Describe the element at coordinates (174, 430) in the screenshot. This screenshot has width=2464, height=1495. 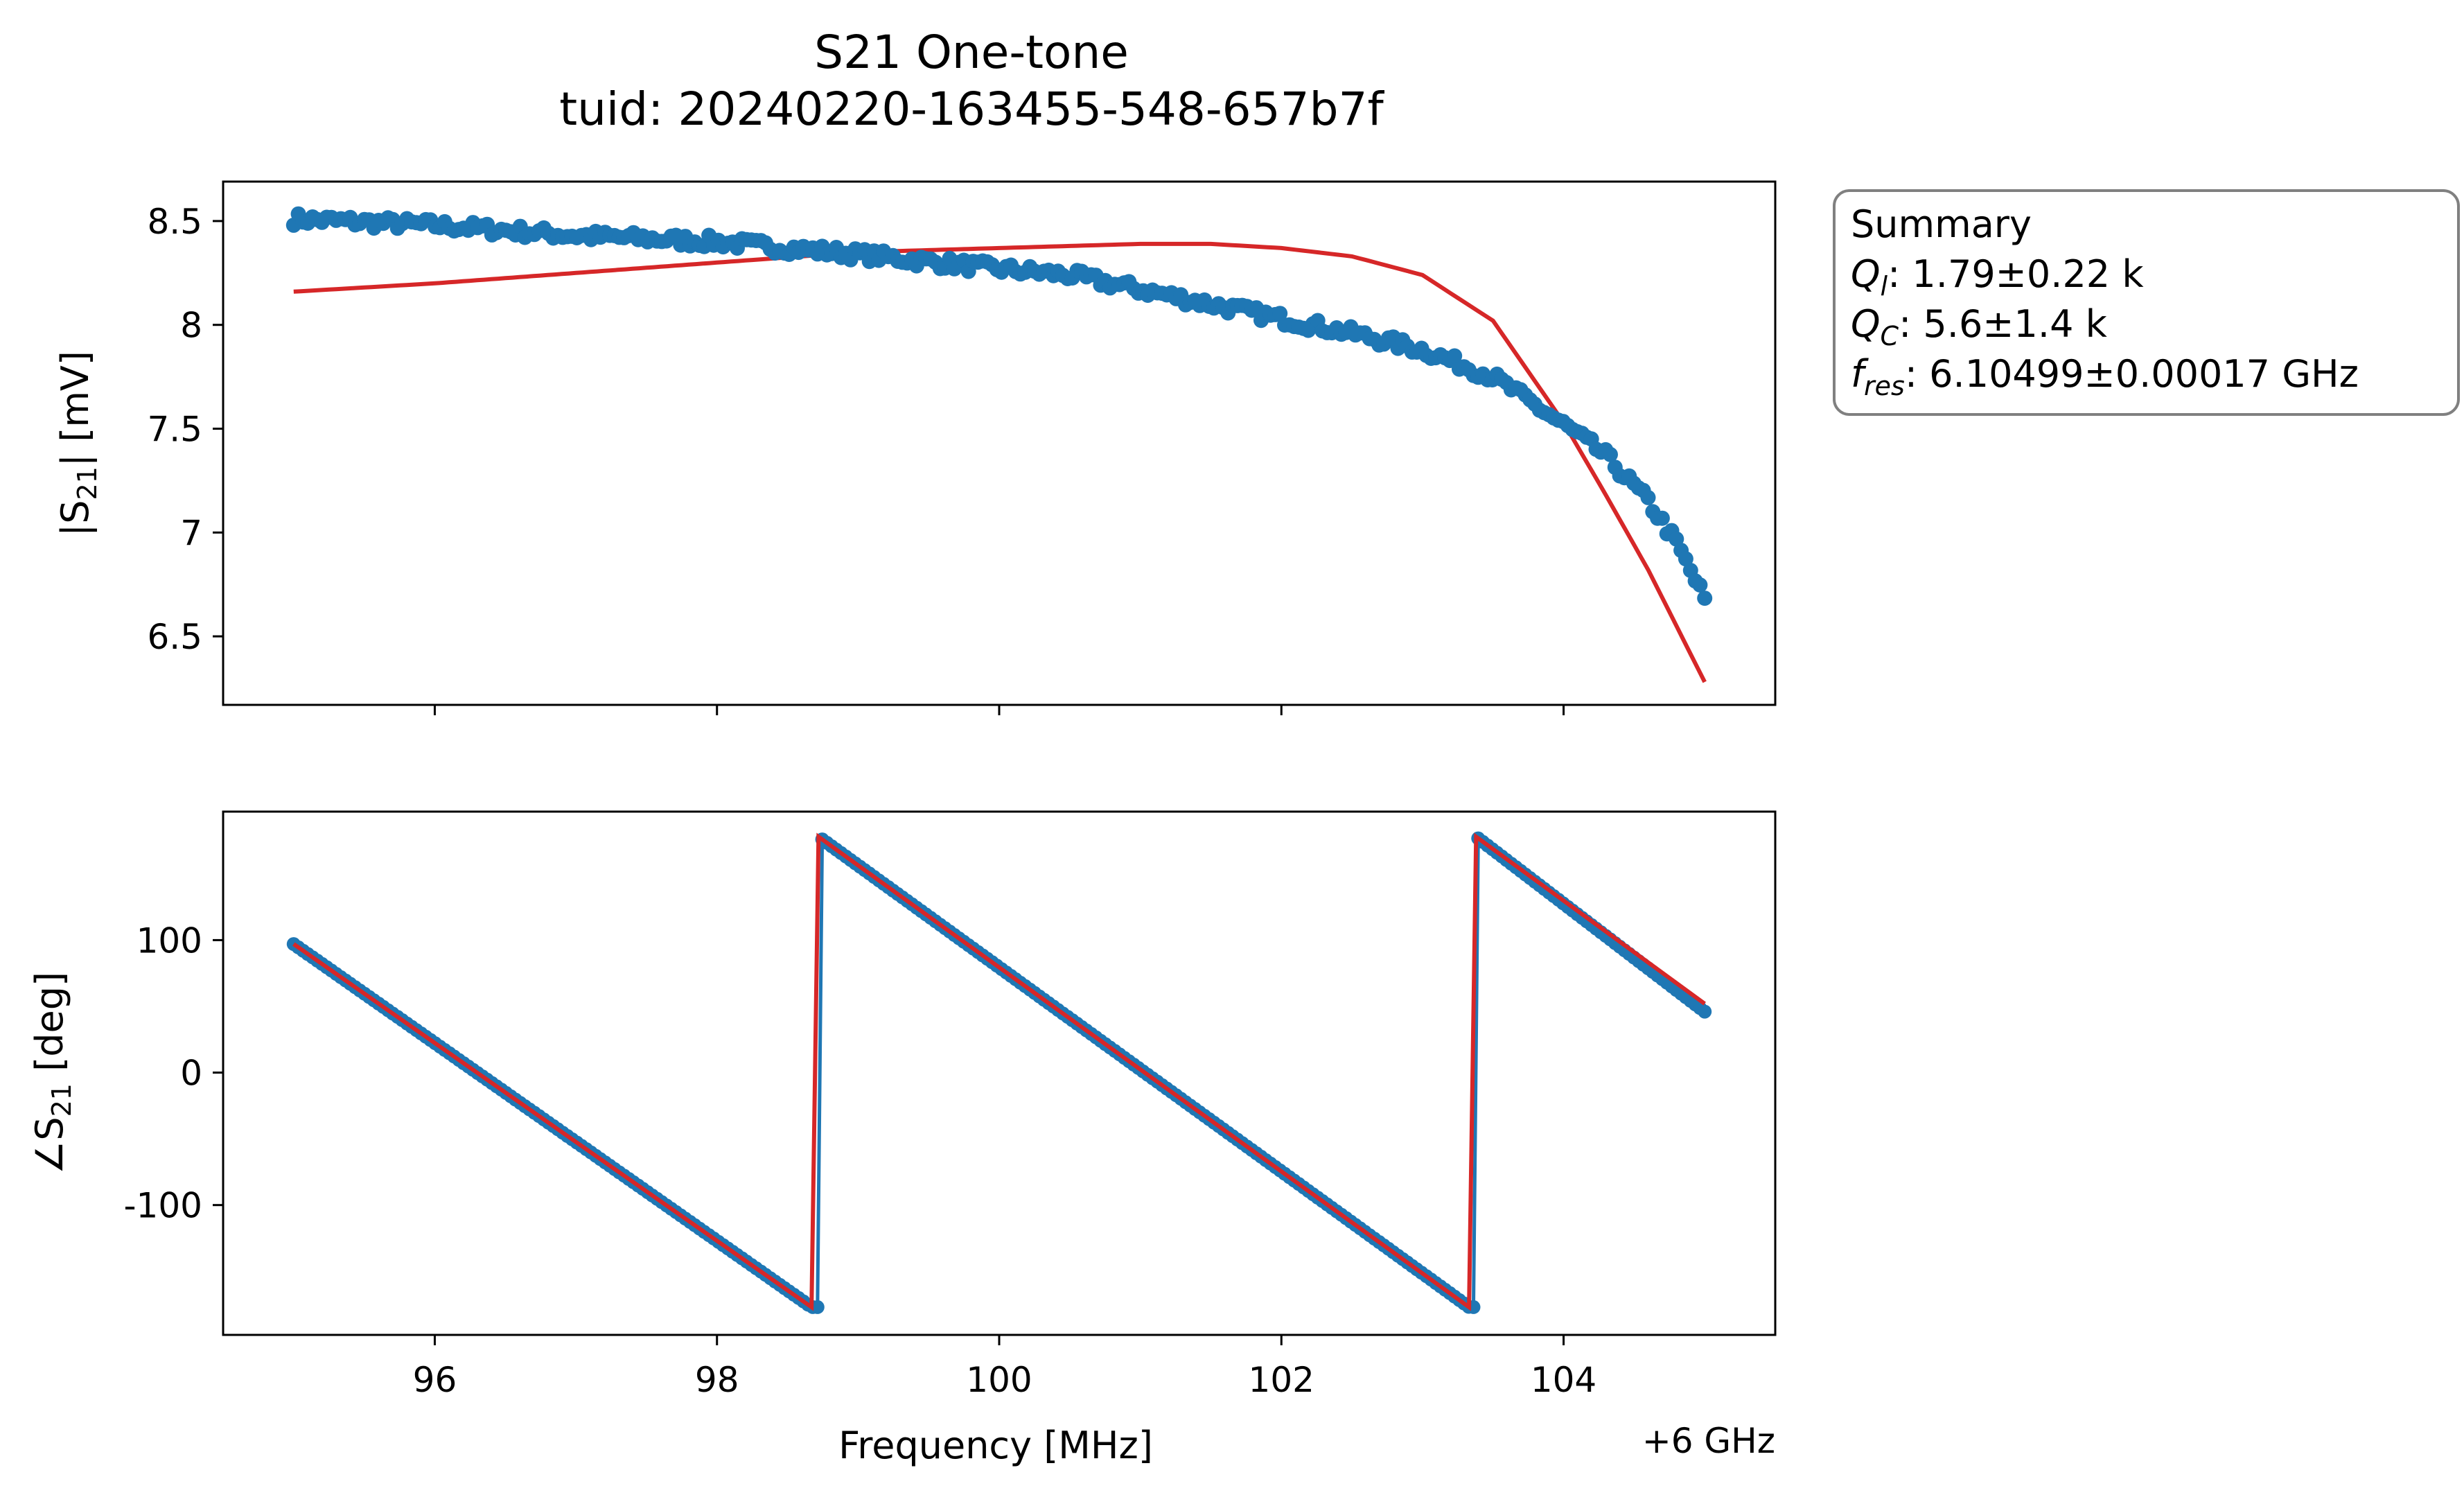
I see `y-tick-label: 7.5` at that location.